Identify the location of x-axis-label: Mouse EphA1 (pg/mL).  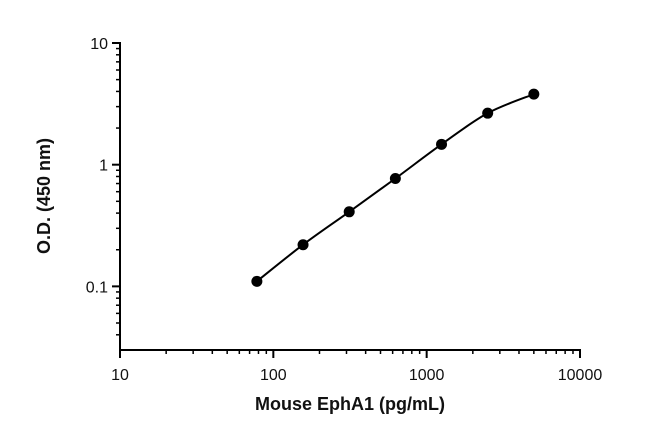
(350, 404).